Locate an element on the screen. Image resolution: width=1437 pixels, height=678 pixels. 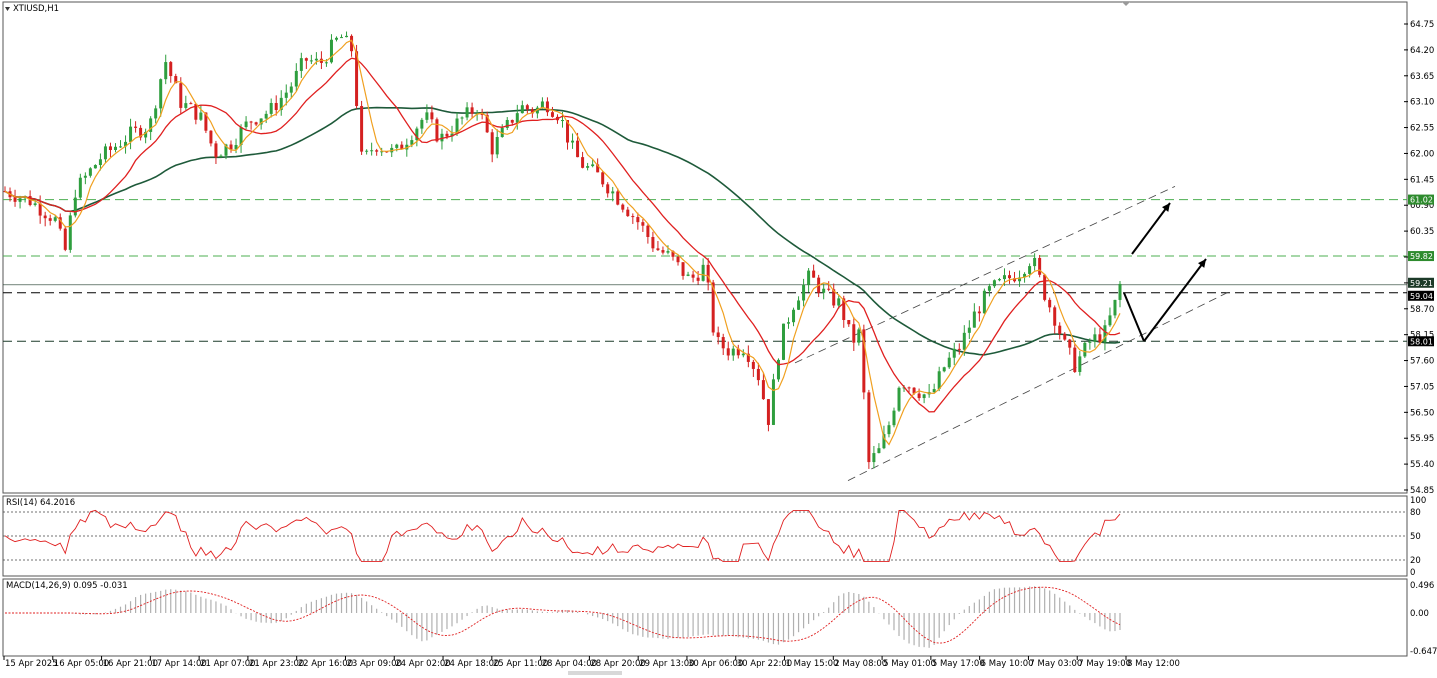
forecast-drop-line is located at coordinates (1134, 317).